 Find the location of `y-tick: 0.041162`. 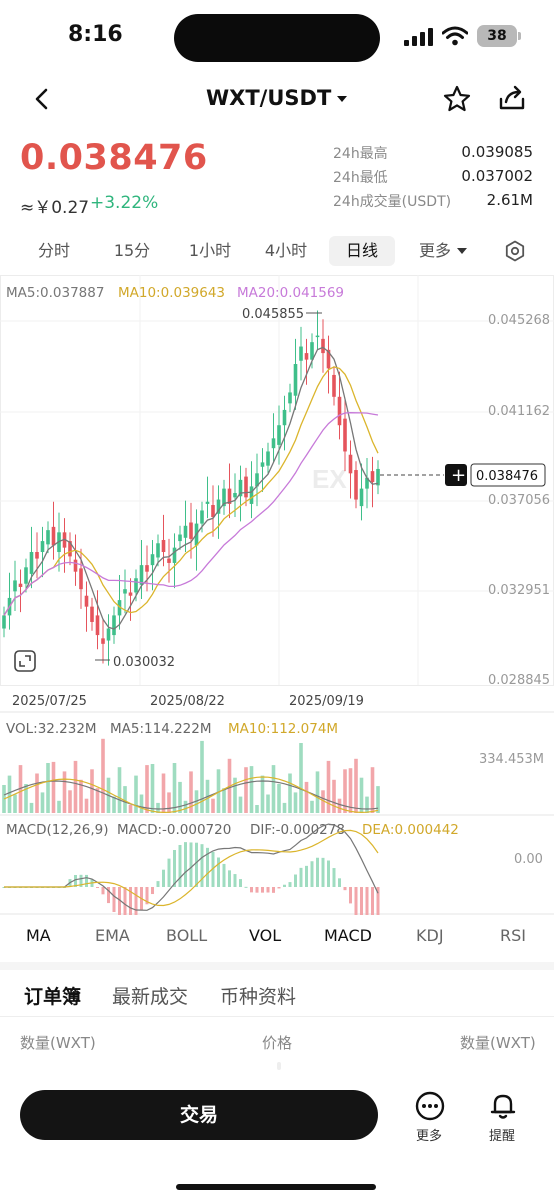

y-tick: 0.041162 is located at coordinates (519, 411).